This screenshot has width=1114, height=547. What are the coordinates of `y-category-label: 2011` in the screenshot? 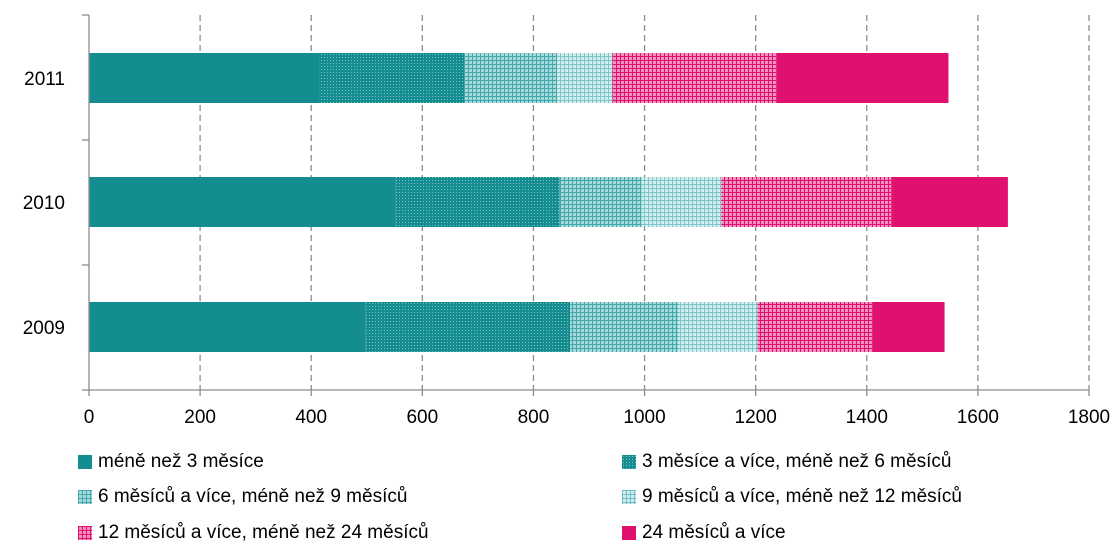 It's located at (44, 79).